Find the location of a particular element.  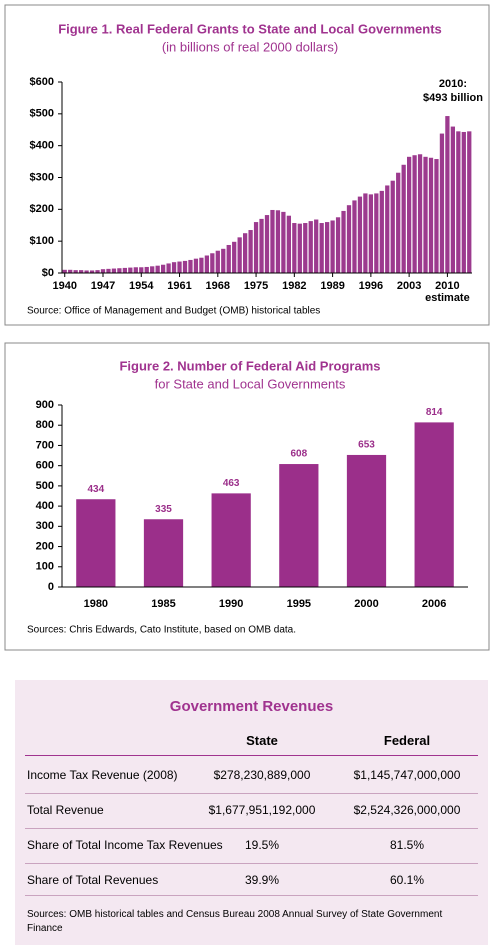

x-tick-label: 1961 is located at coordinates (179, 286).